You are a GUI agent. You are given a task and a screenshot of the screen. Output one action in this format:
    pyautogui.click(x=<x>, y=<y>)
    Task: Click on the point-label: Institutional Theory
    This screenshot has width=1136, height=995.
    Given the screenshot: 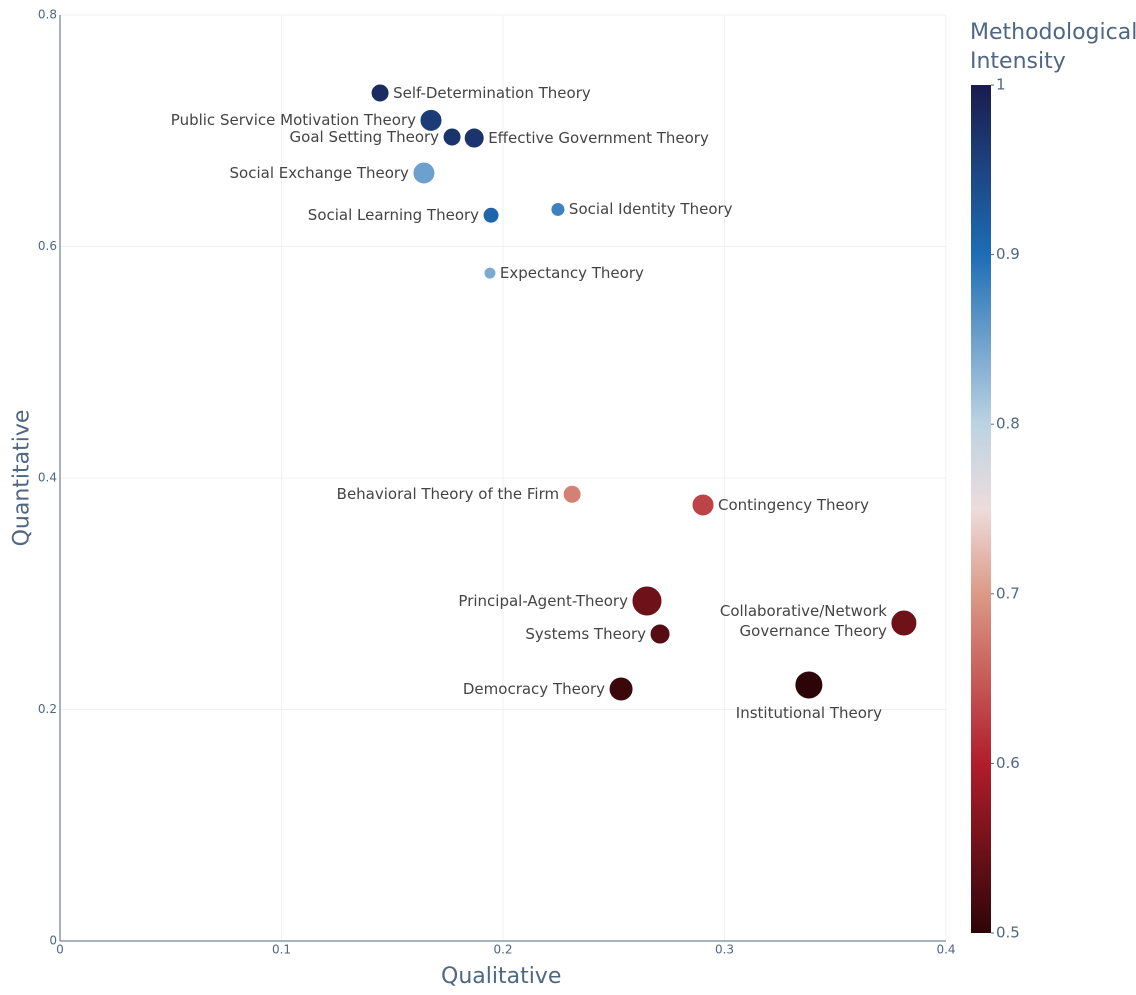 What is the action you would take?
    pyautogui.click(x=808, y=712)
    